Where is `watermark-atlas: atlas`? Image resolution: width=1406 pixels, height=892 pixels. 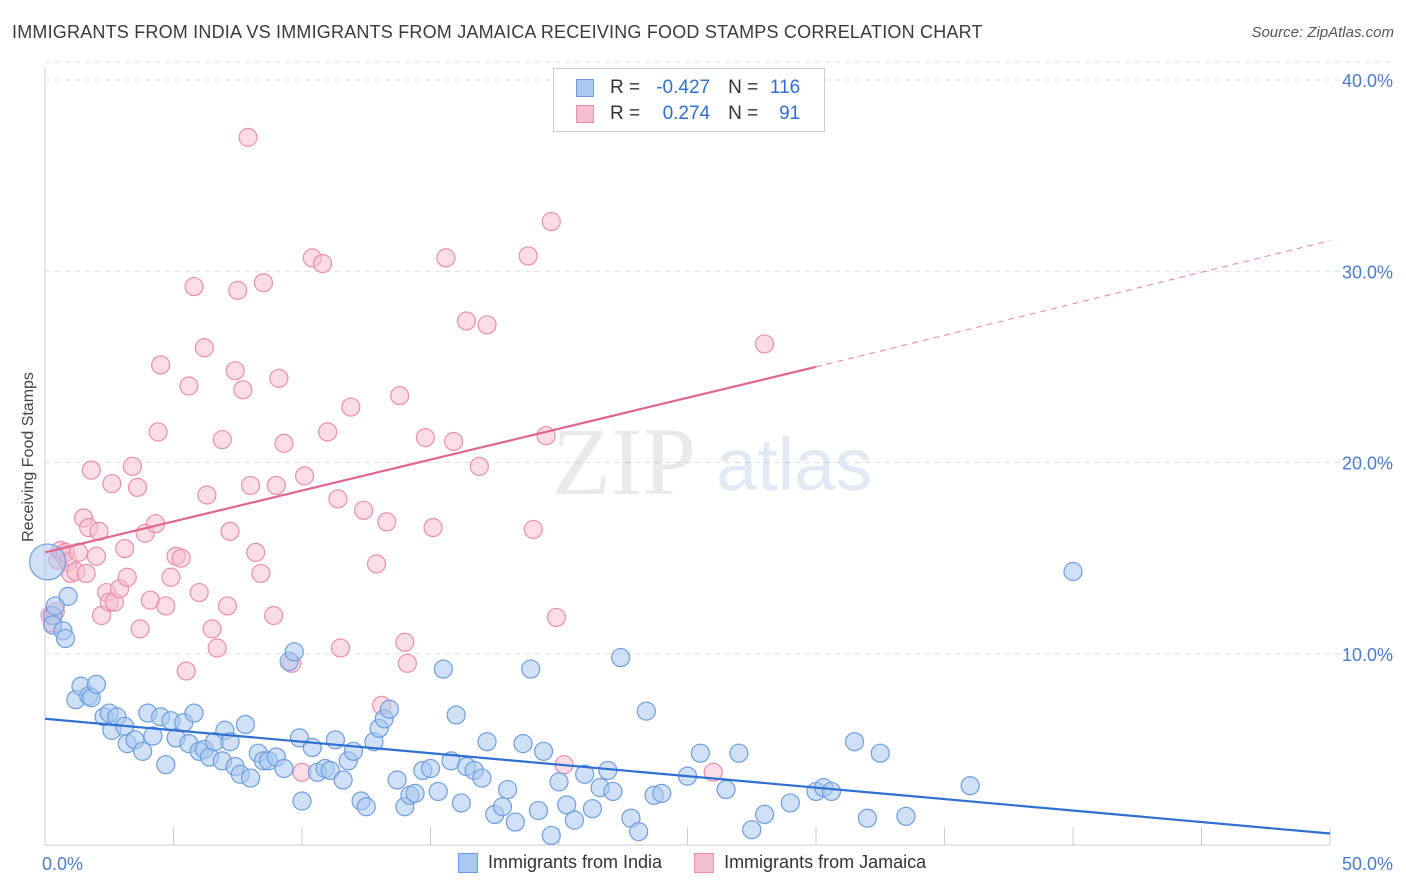
watermark-atlas: atlas is located at coordinates (794, 464).